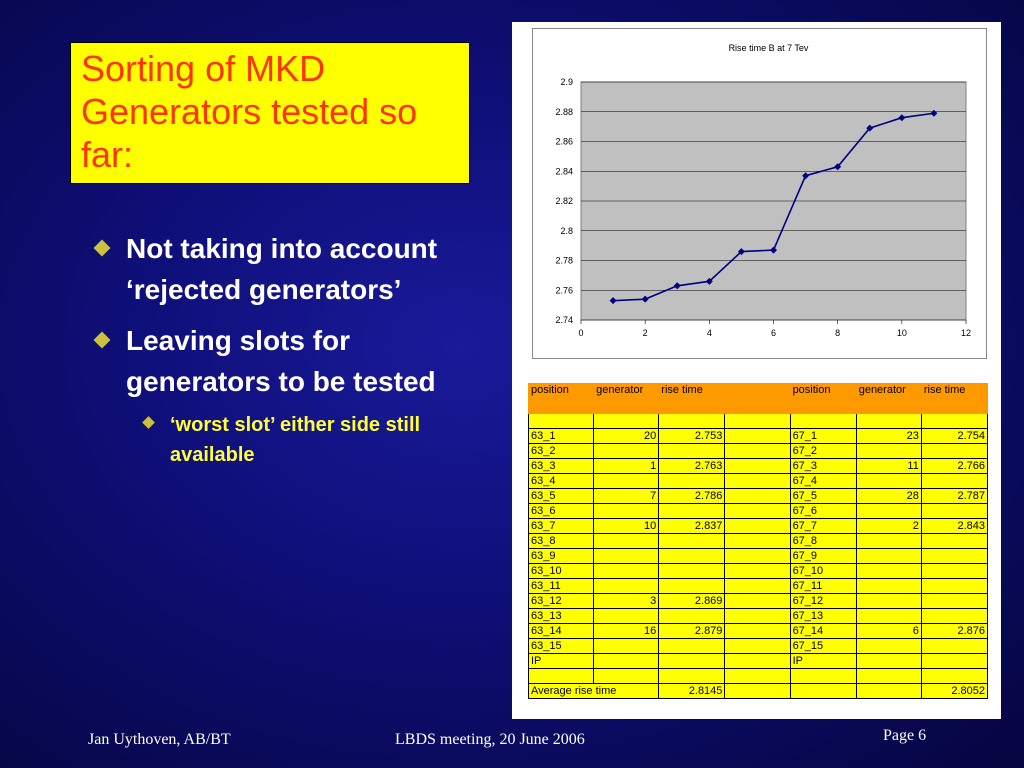 The height and width of the screenshot is (768, 1024). I want to click on table-cell: 23, so click(888, 436).